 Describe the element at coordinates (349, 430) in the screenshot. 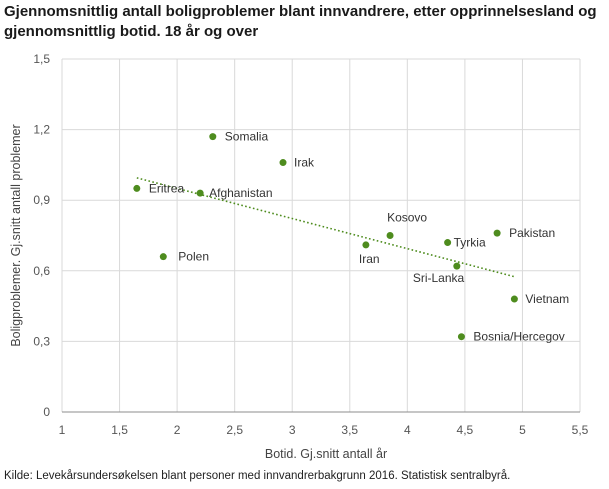

I see `x-tick-label: 3,5` at that location.